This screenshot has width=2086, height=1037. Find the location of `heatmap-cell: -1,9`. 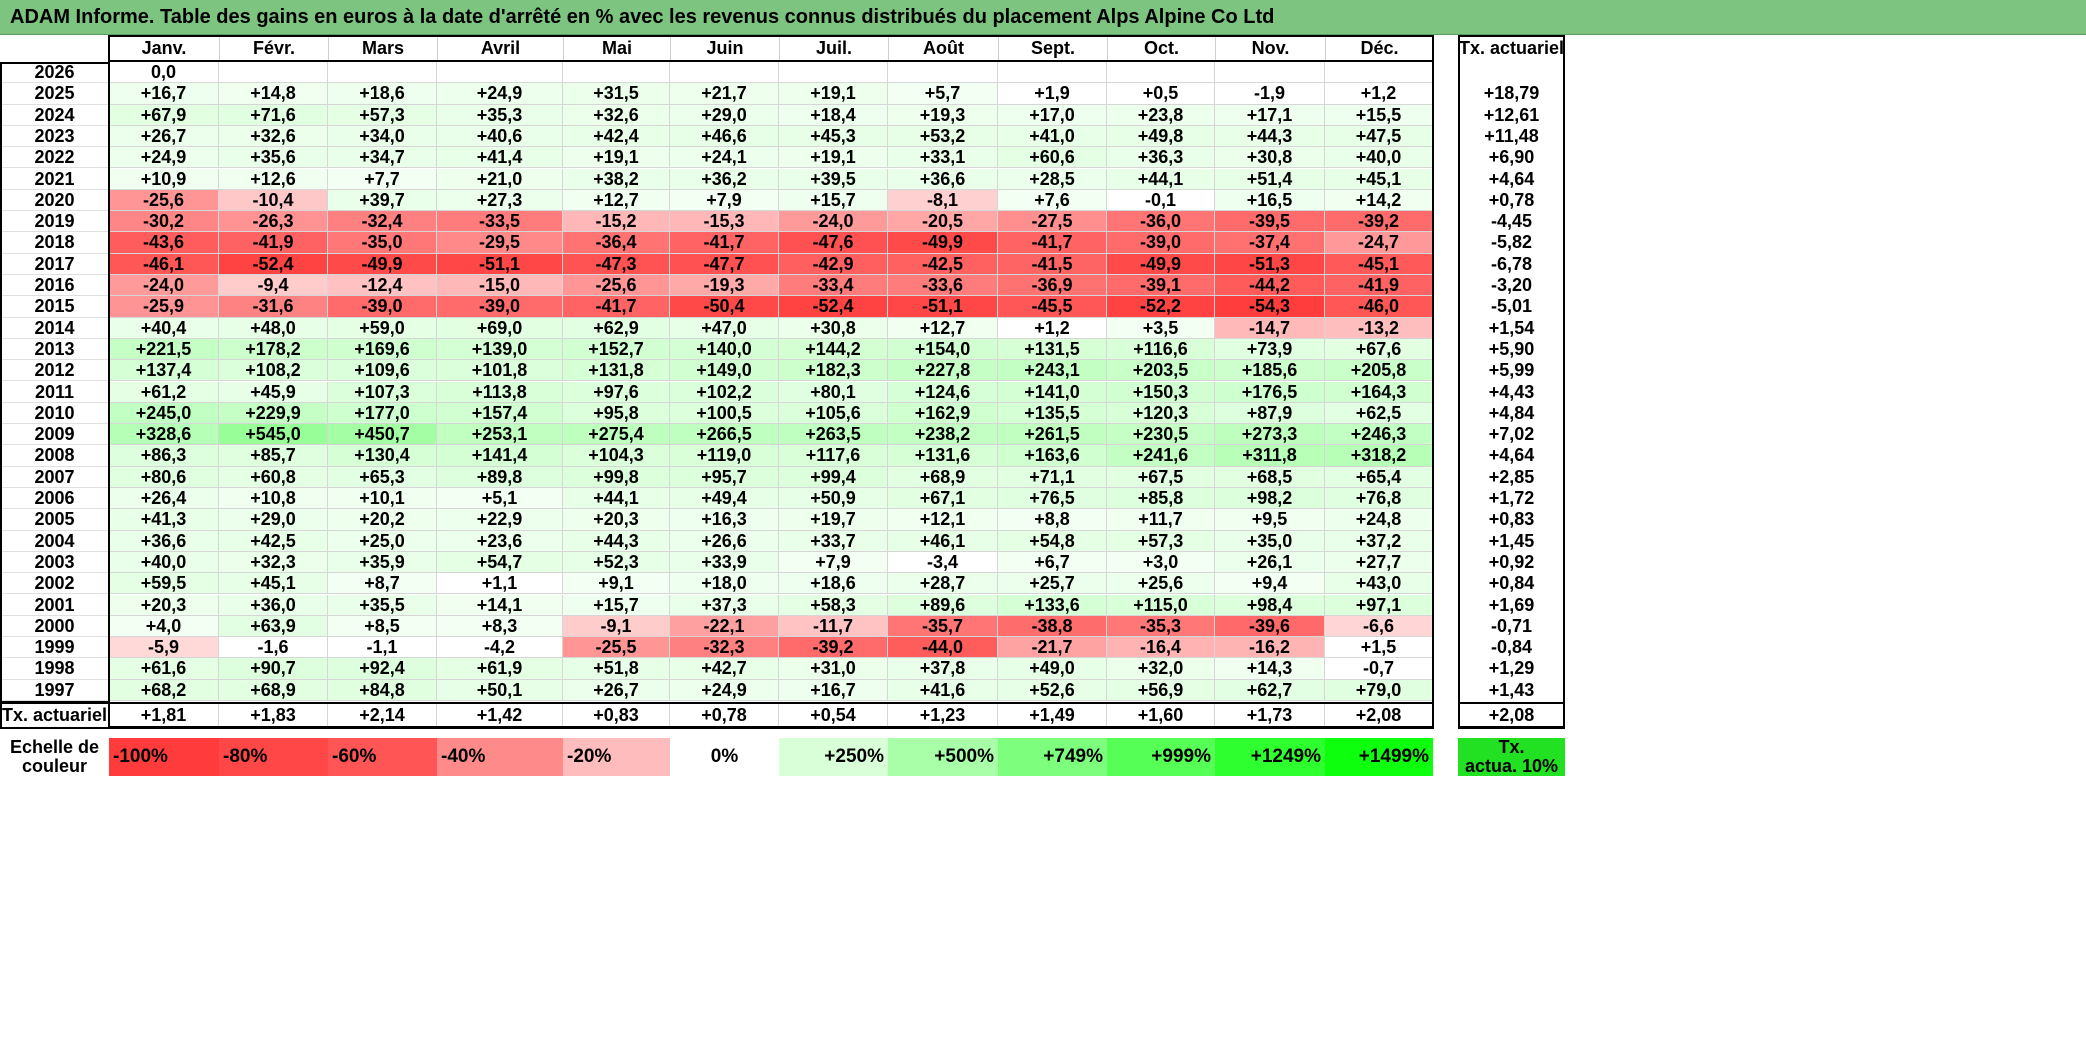

heatmap-cell: -1,9 is located at coordinates (1270, 94).